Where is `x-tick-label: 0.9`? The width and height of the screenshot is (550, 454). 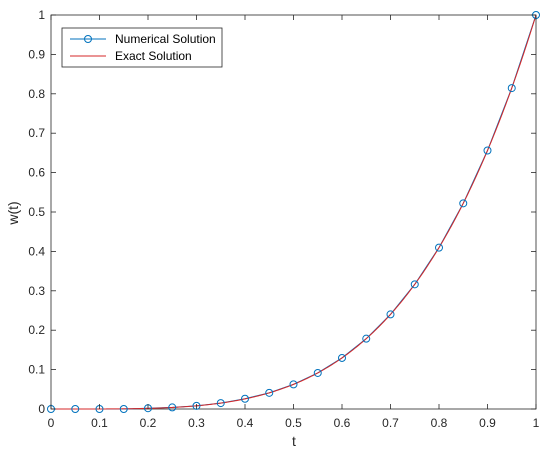
x-tick-label: 0.9 is located at coordinates (487, 423).